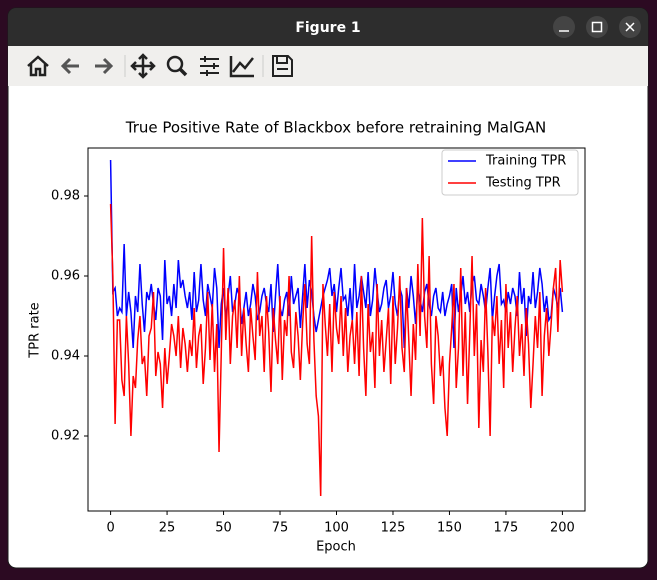 The width and height of the screenshot is (657, 580). Describe the element at coordinates (393, 528) in the screenshot. I see `x-tick-label: 125` at that location.